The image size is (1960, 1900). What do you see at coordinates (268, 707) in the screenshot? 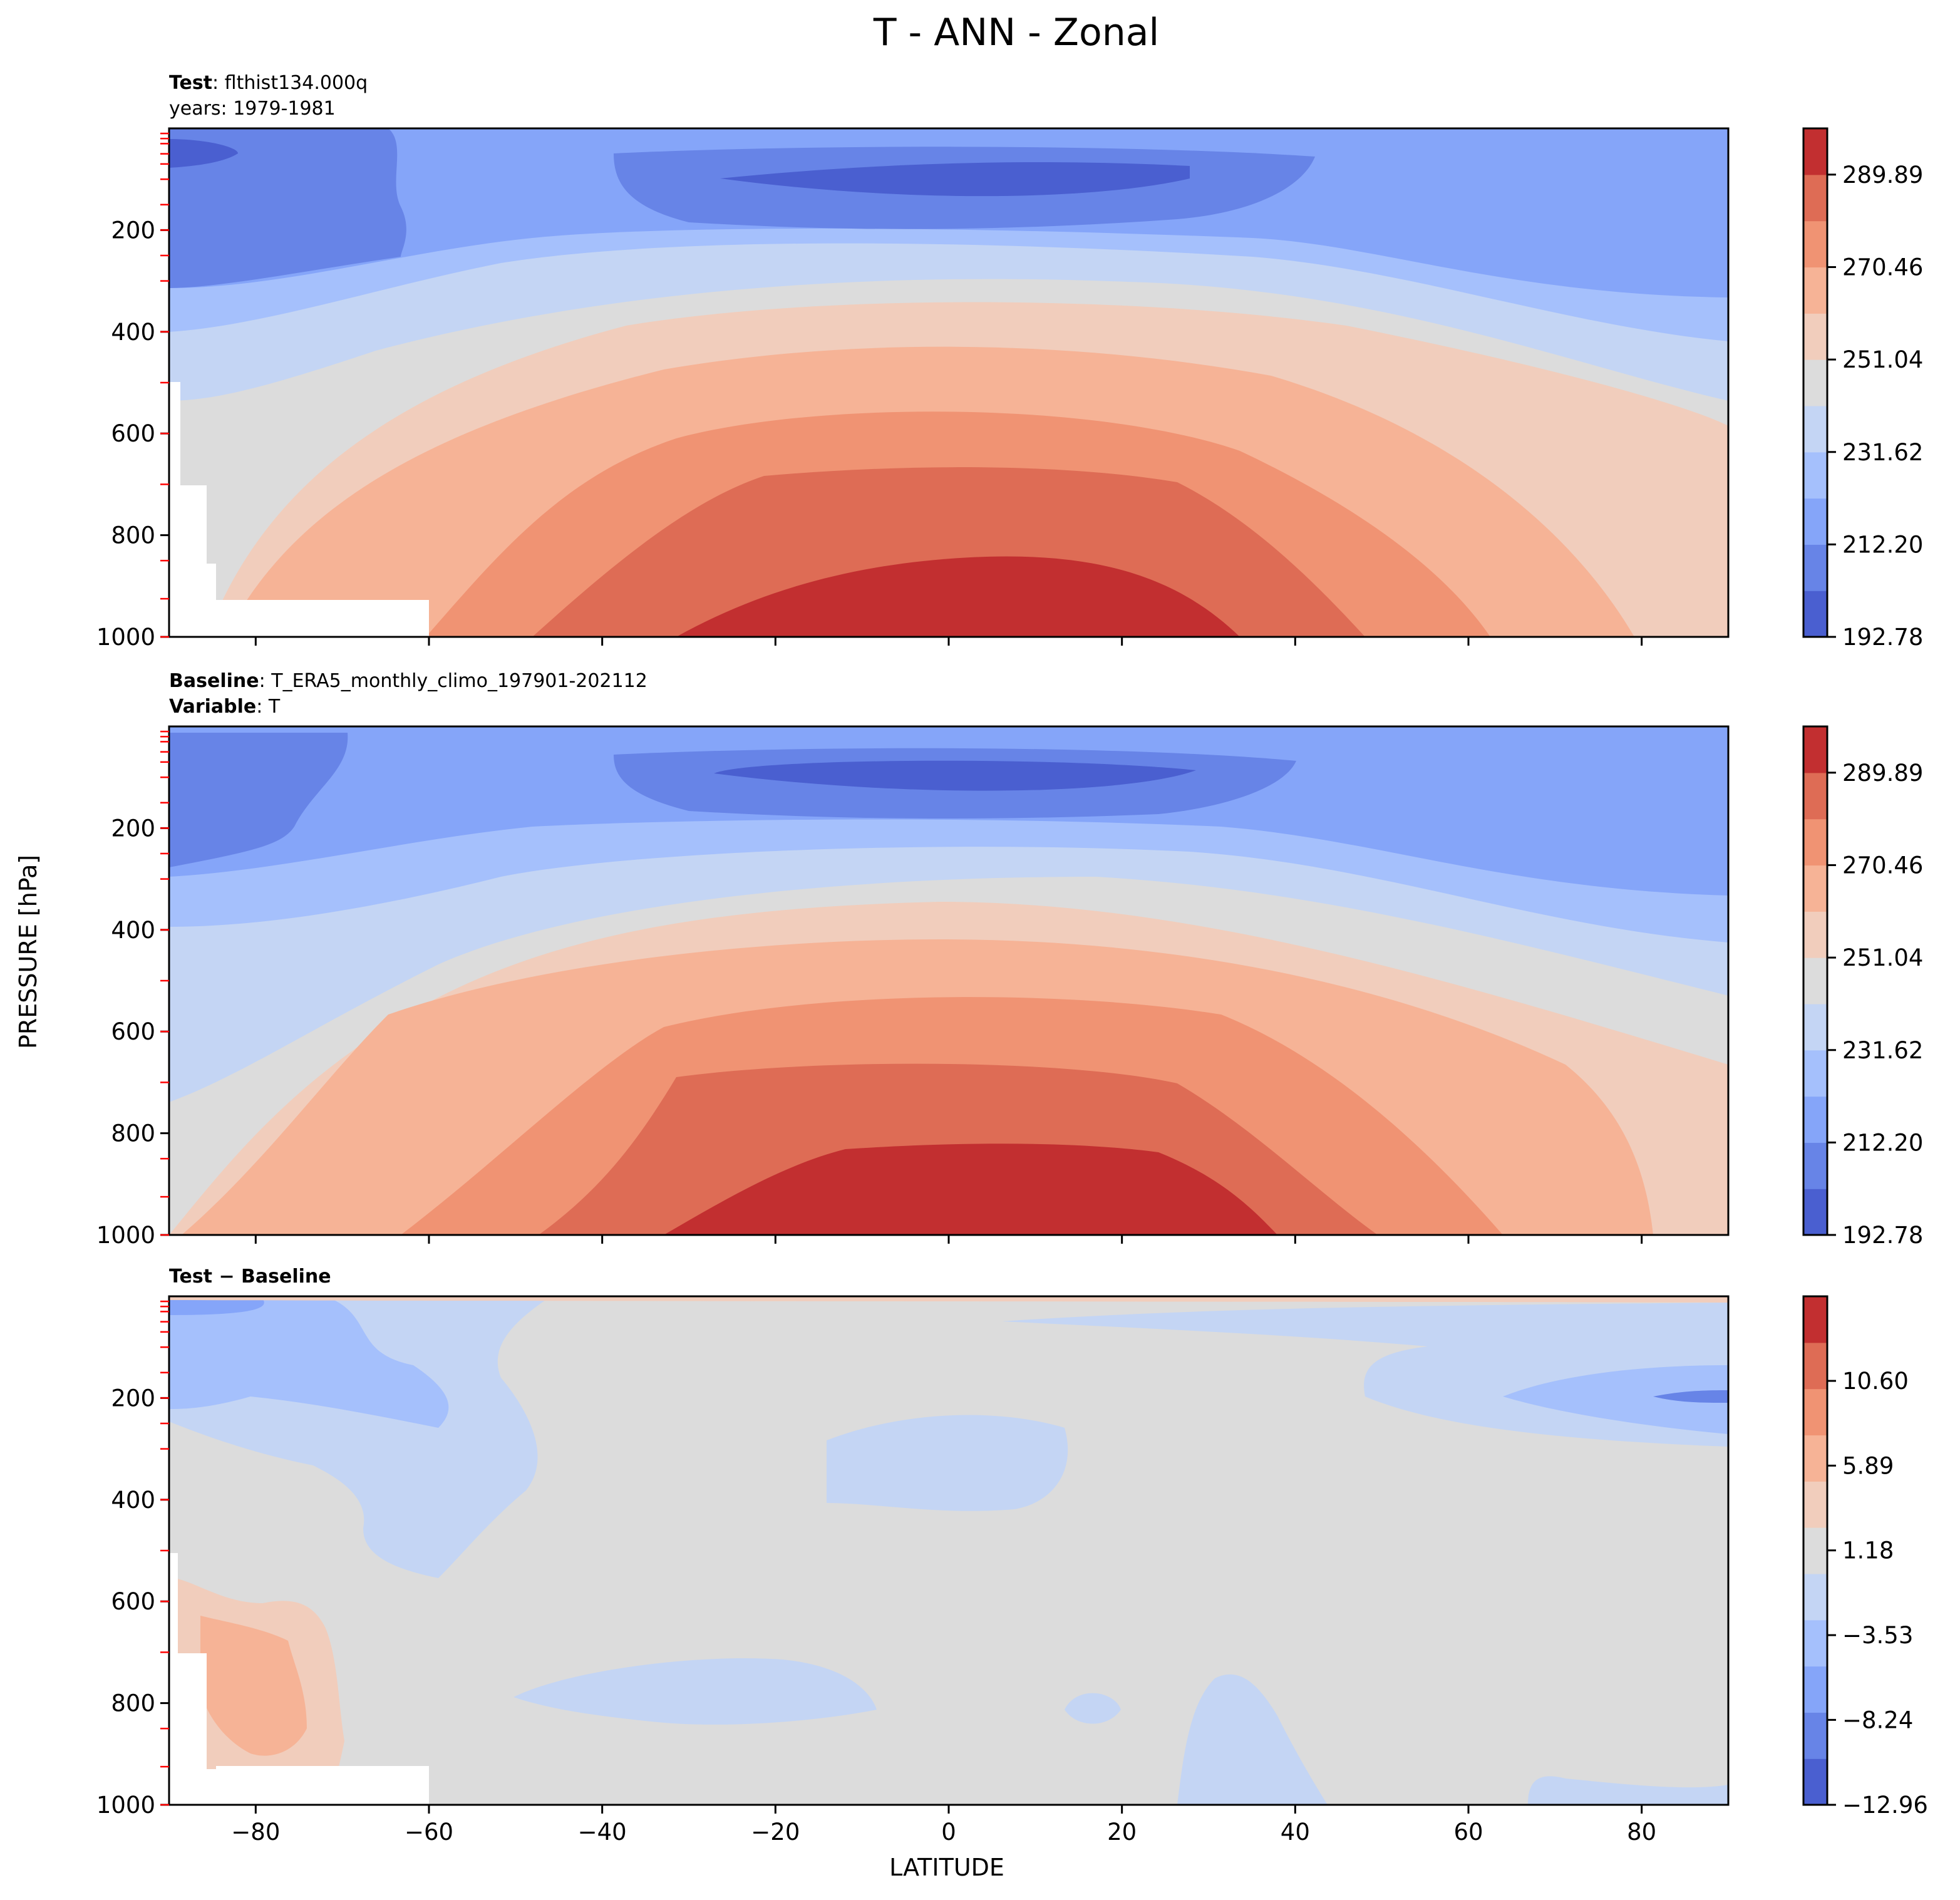
I see `baseline-variable-value: : T` at bounding box center [268, 707].